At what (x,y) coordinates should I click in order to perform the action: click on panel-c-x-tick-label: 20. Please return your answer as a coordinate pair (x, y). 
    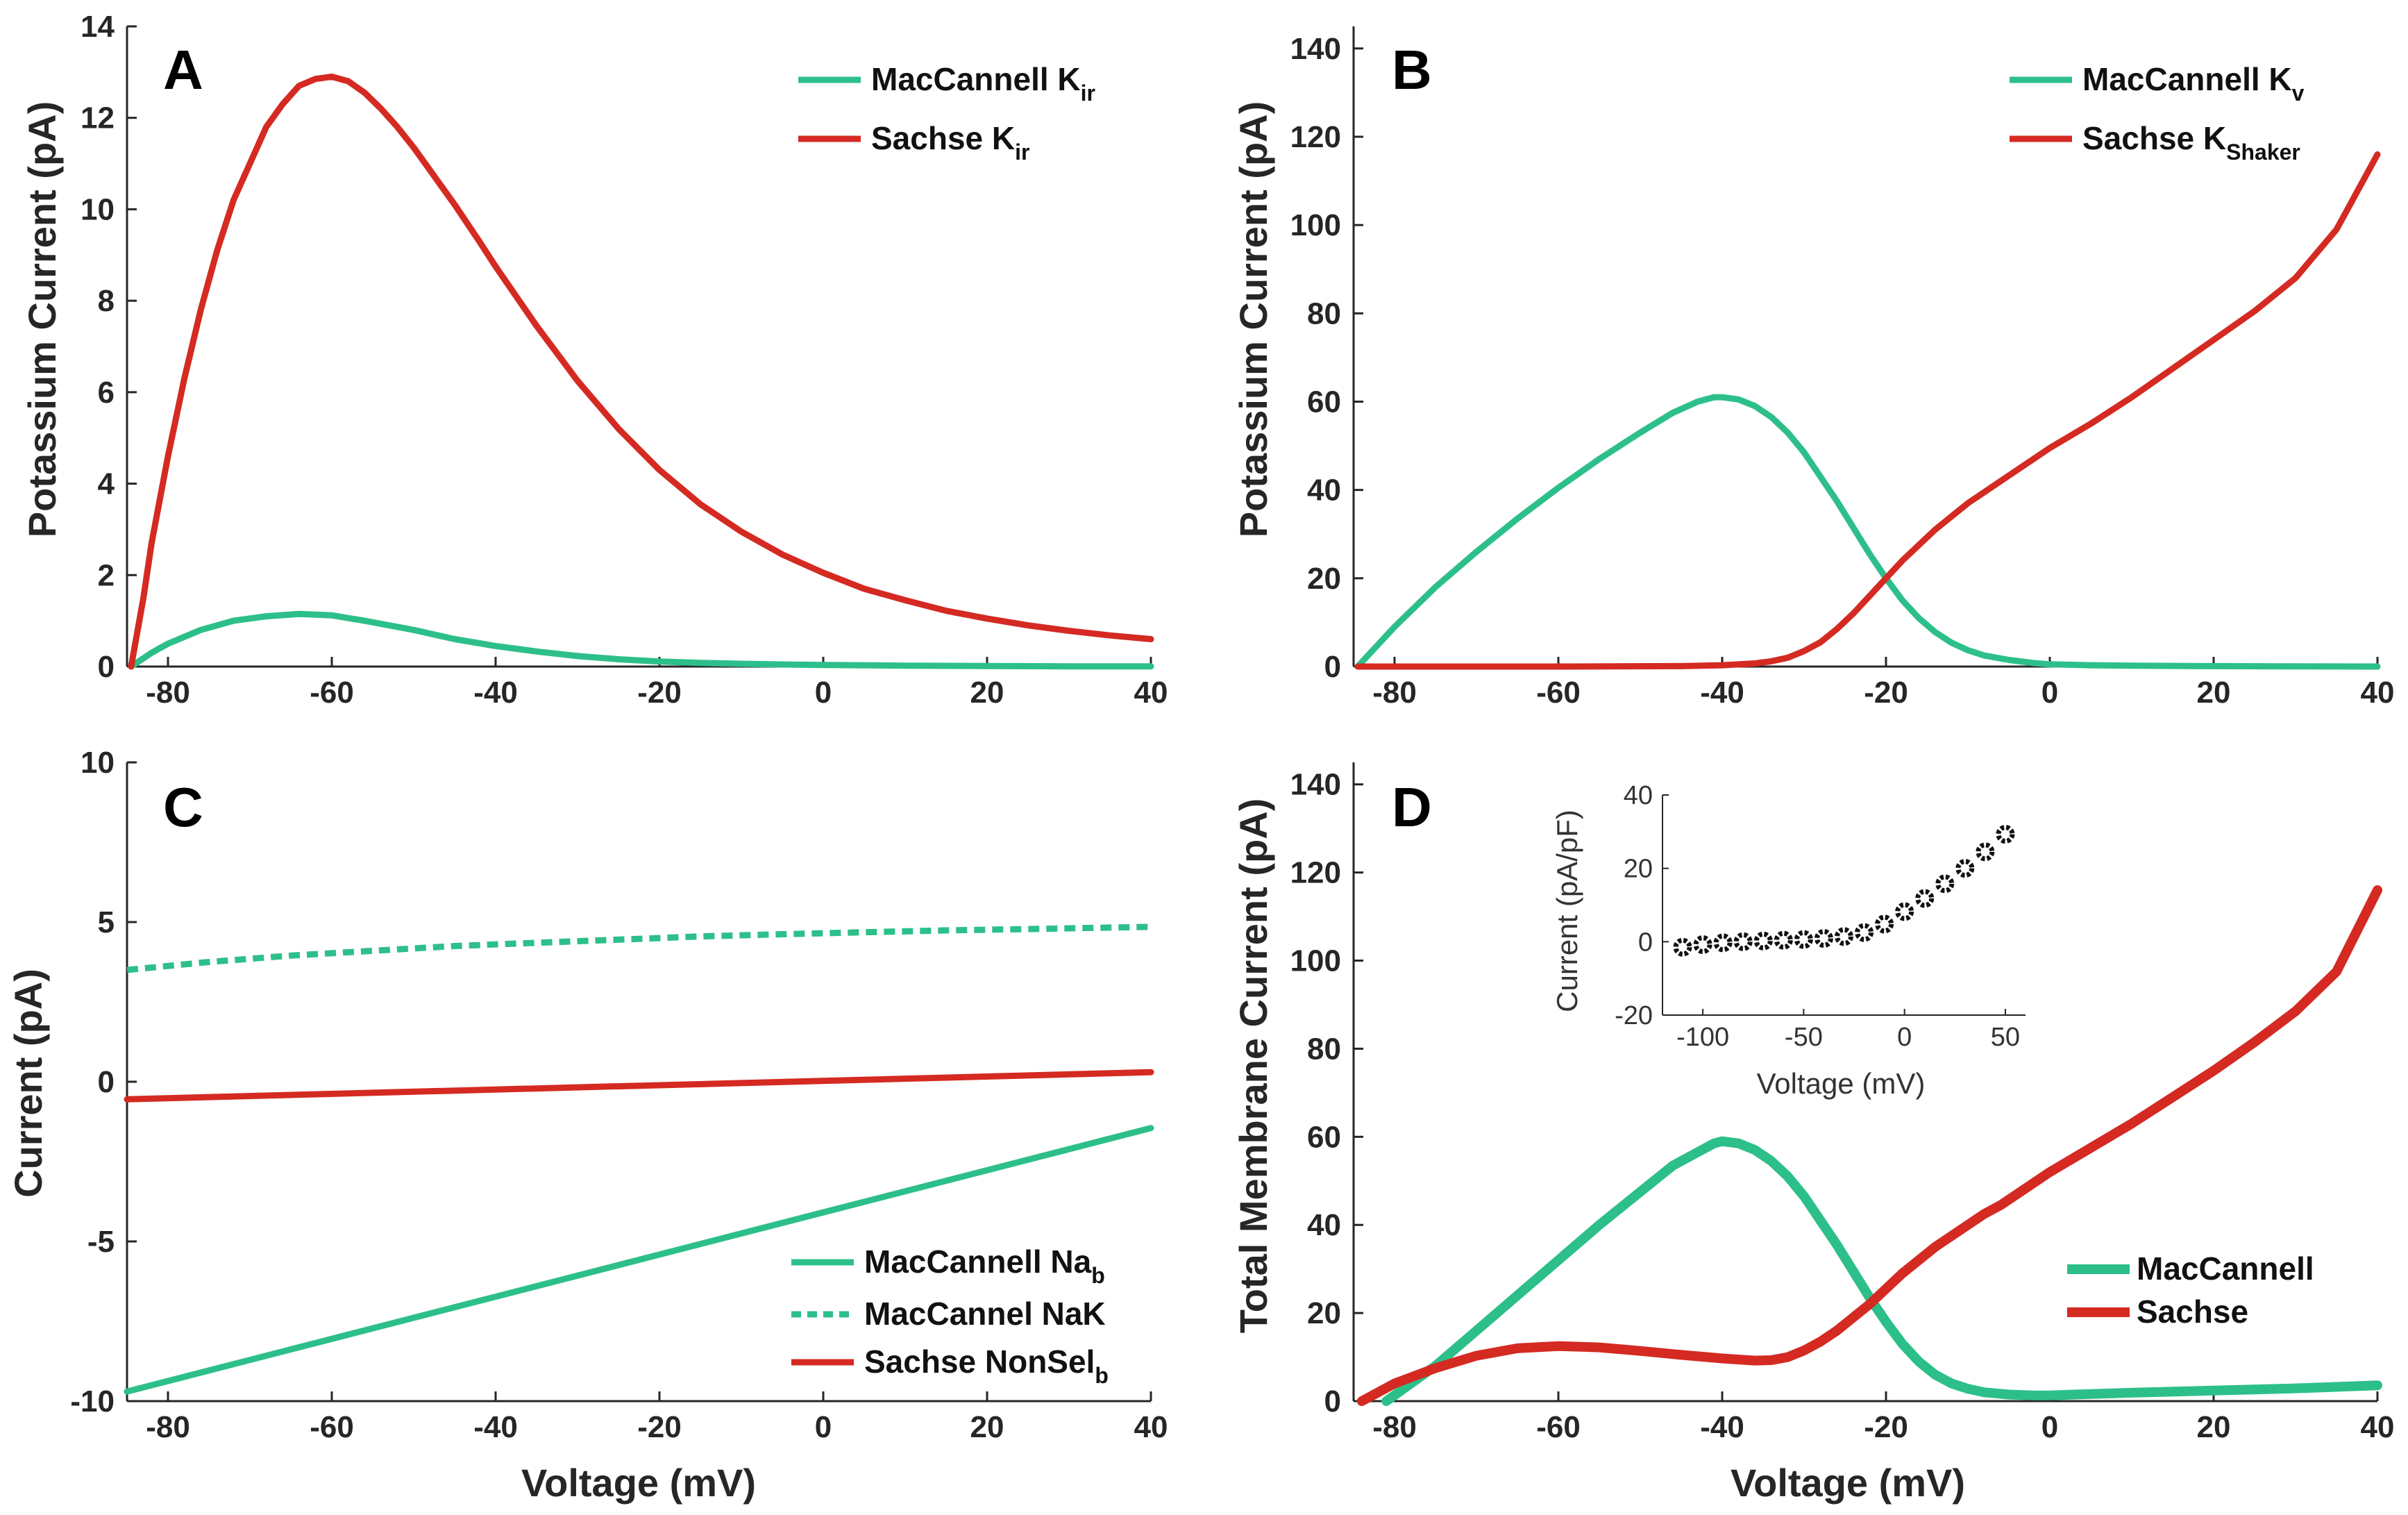
    Looking at the image, I should click on (987, 1427).